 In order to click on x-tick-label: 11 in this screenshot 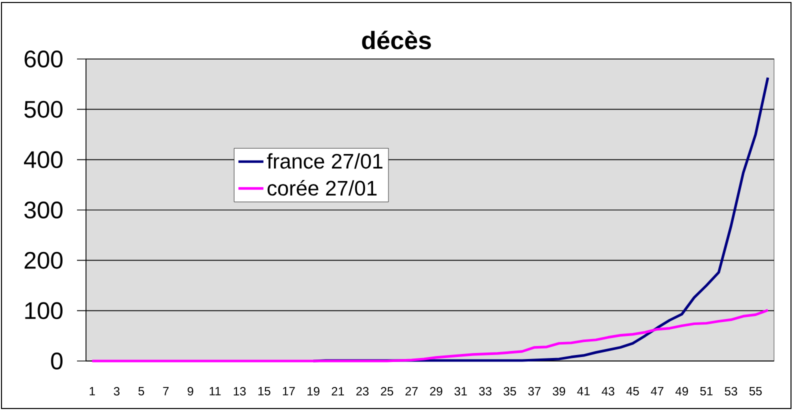, I will do `click(215, 391)`.